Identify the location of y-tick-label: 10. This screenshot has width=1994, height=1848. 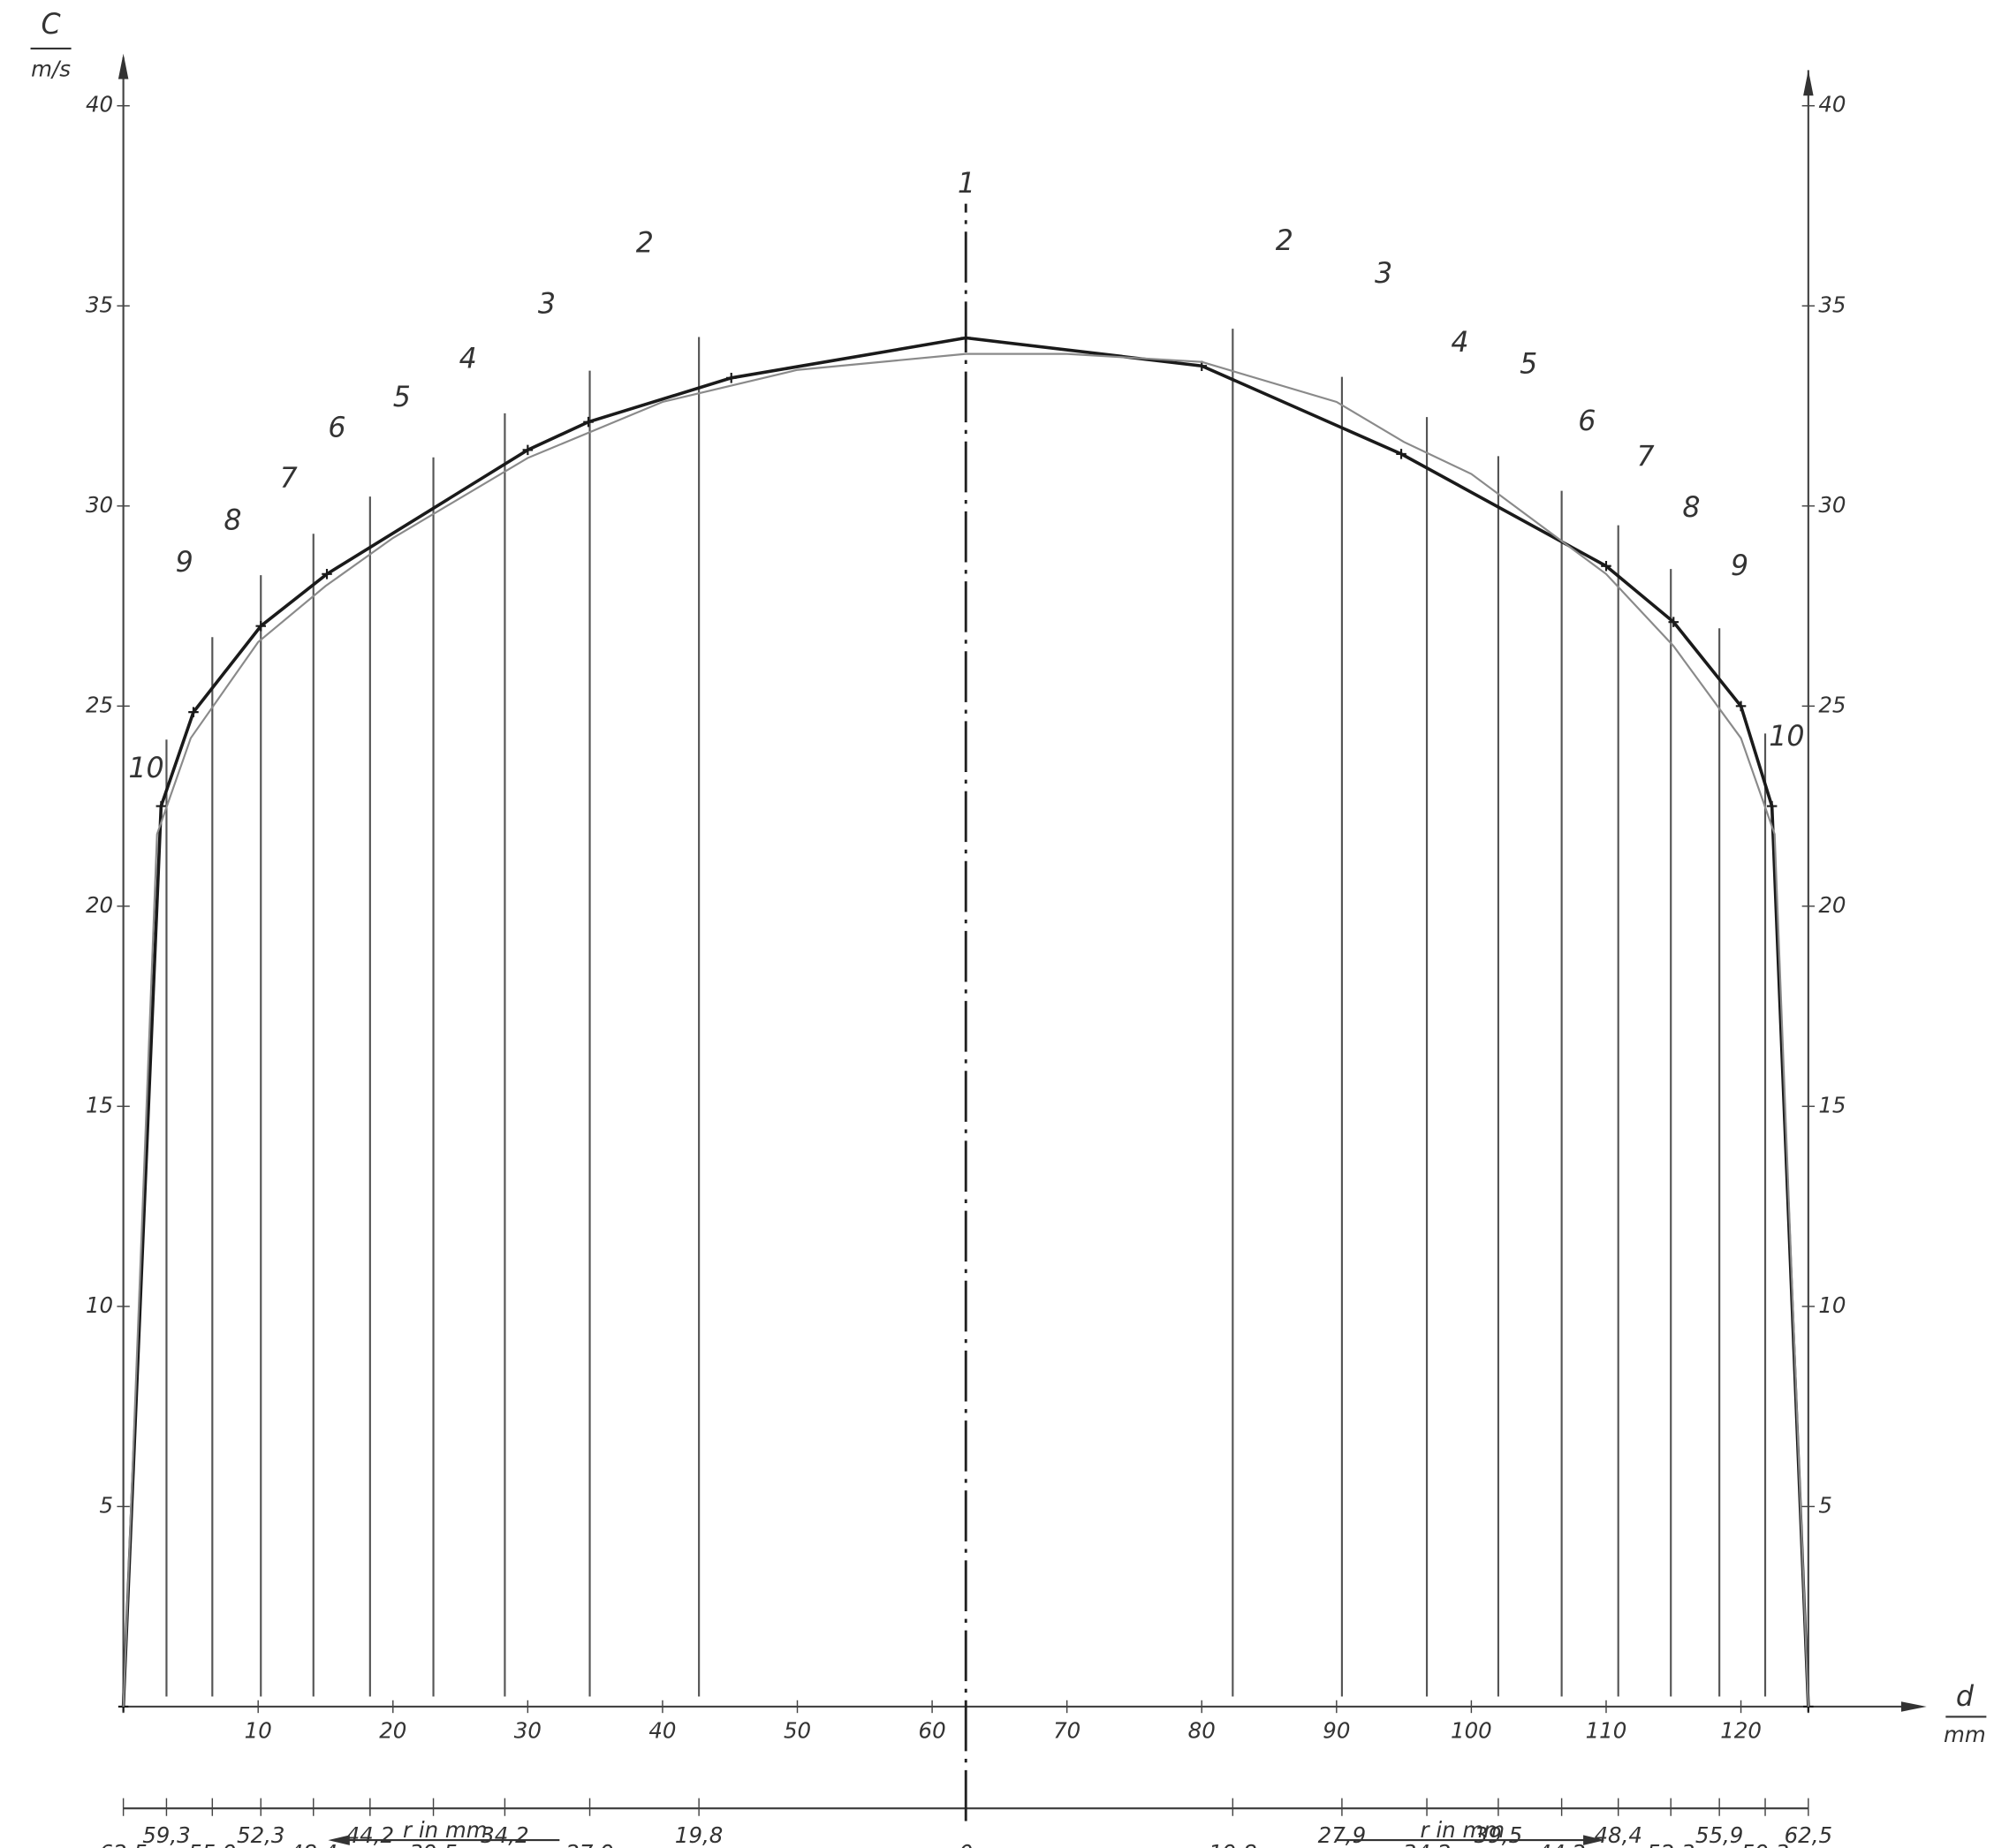
(100, 1305).